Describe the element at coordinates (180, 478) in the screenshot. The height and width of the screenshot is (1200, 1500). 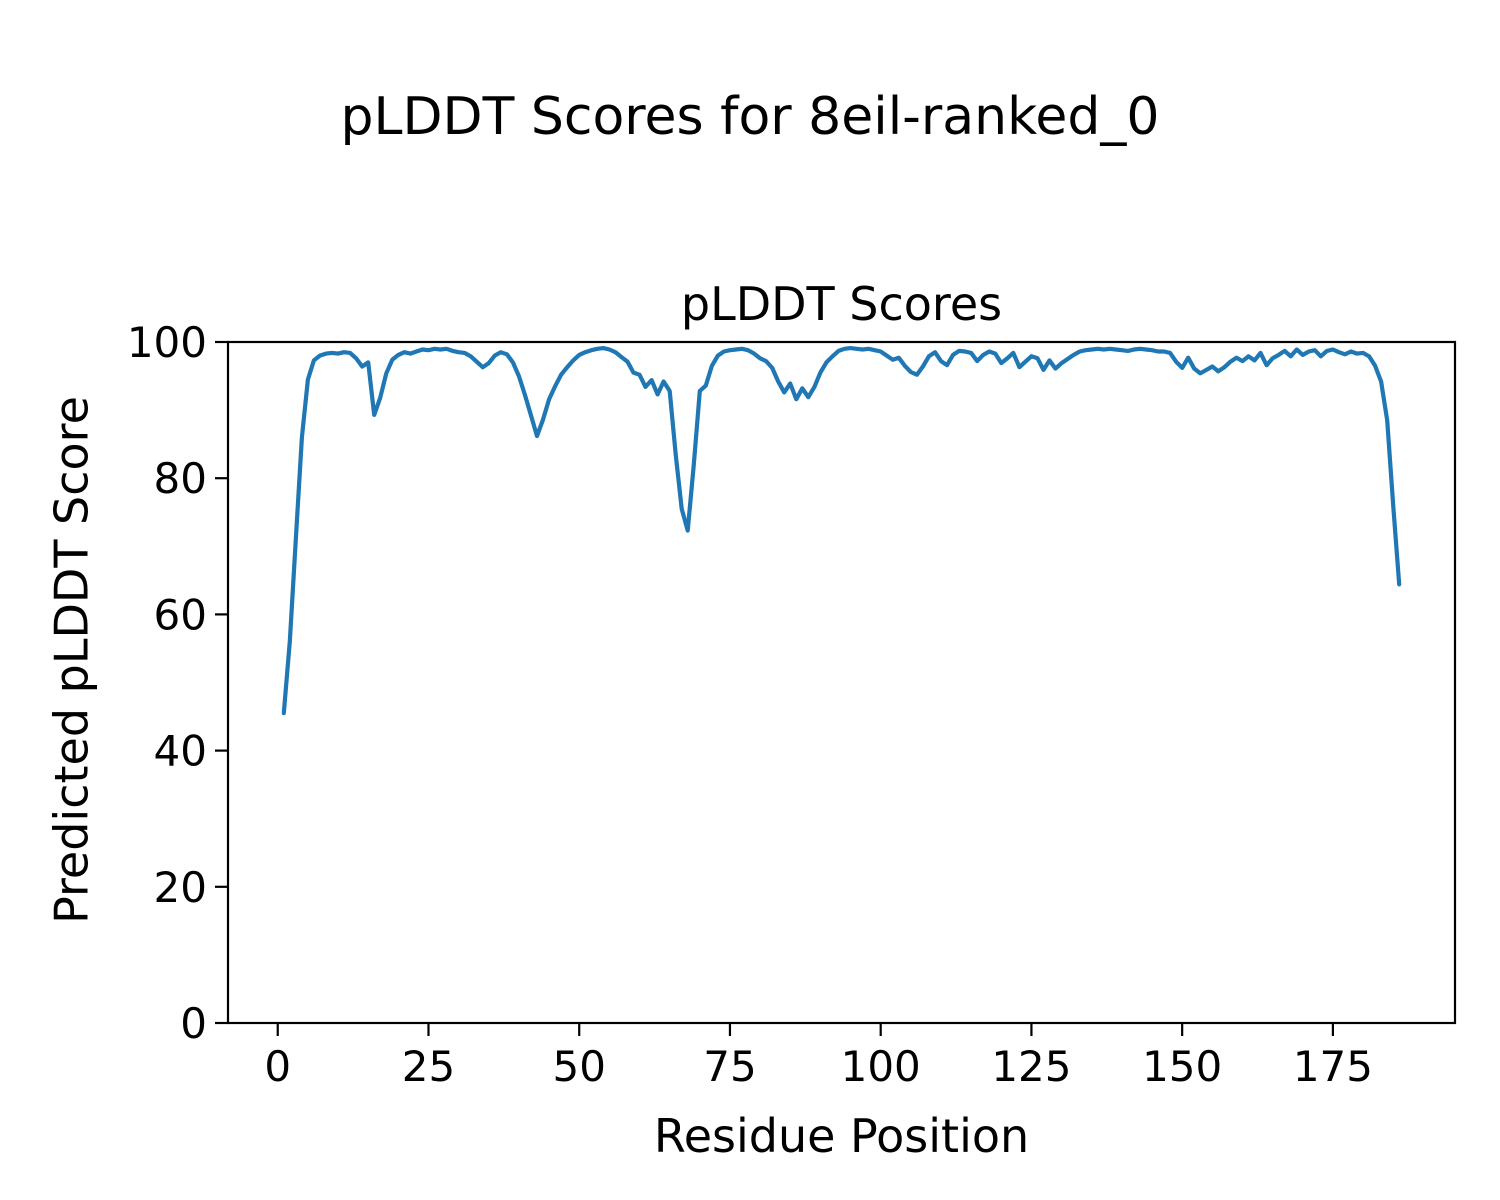
I see `y-tick-label: 80` at that location.